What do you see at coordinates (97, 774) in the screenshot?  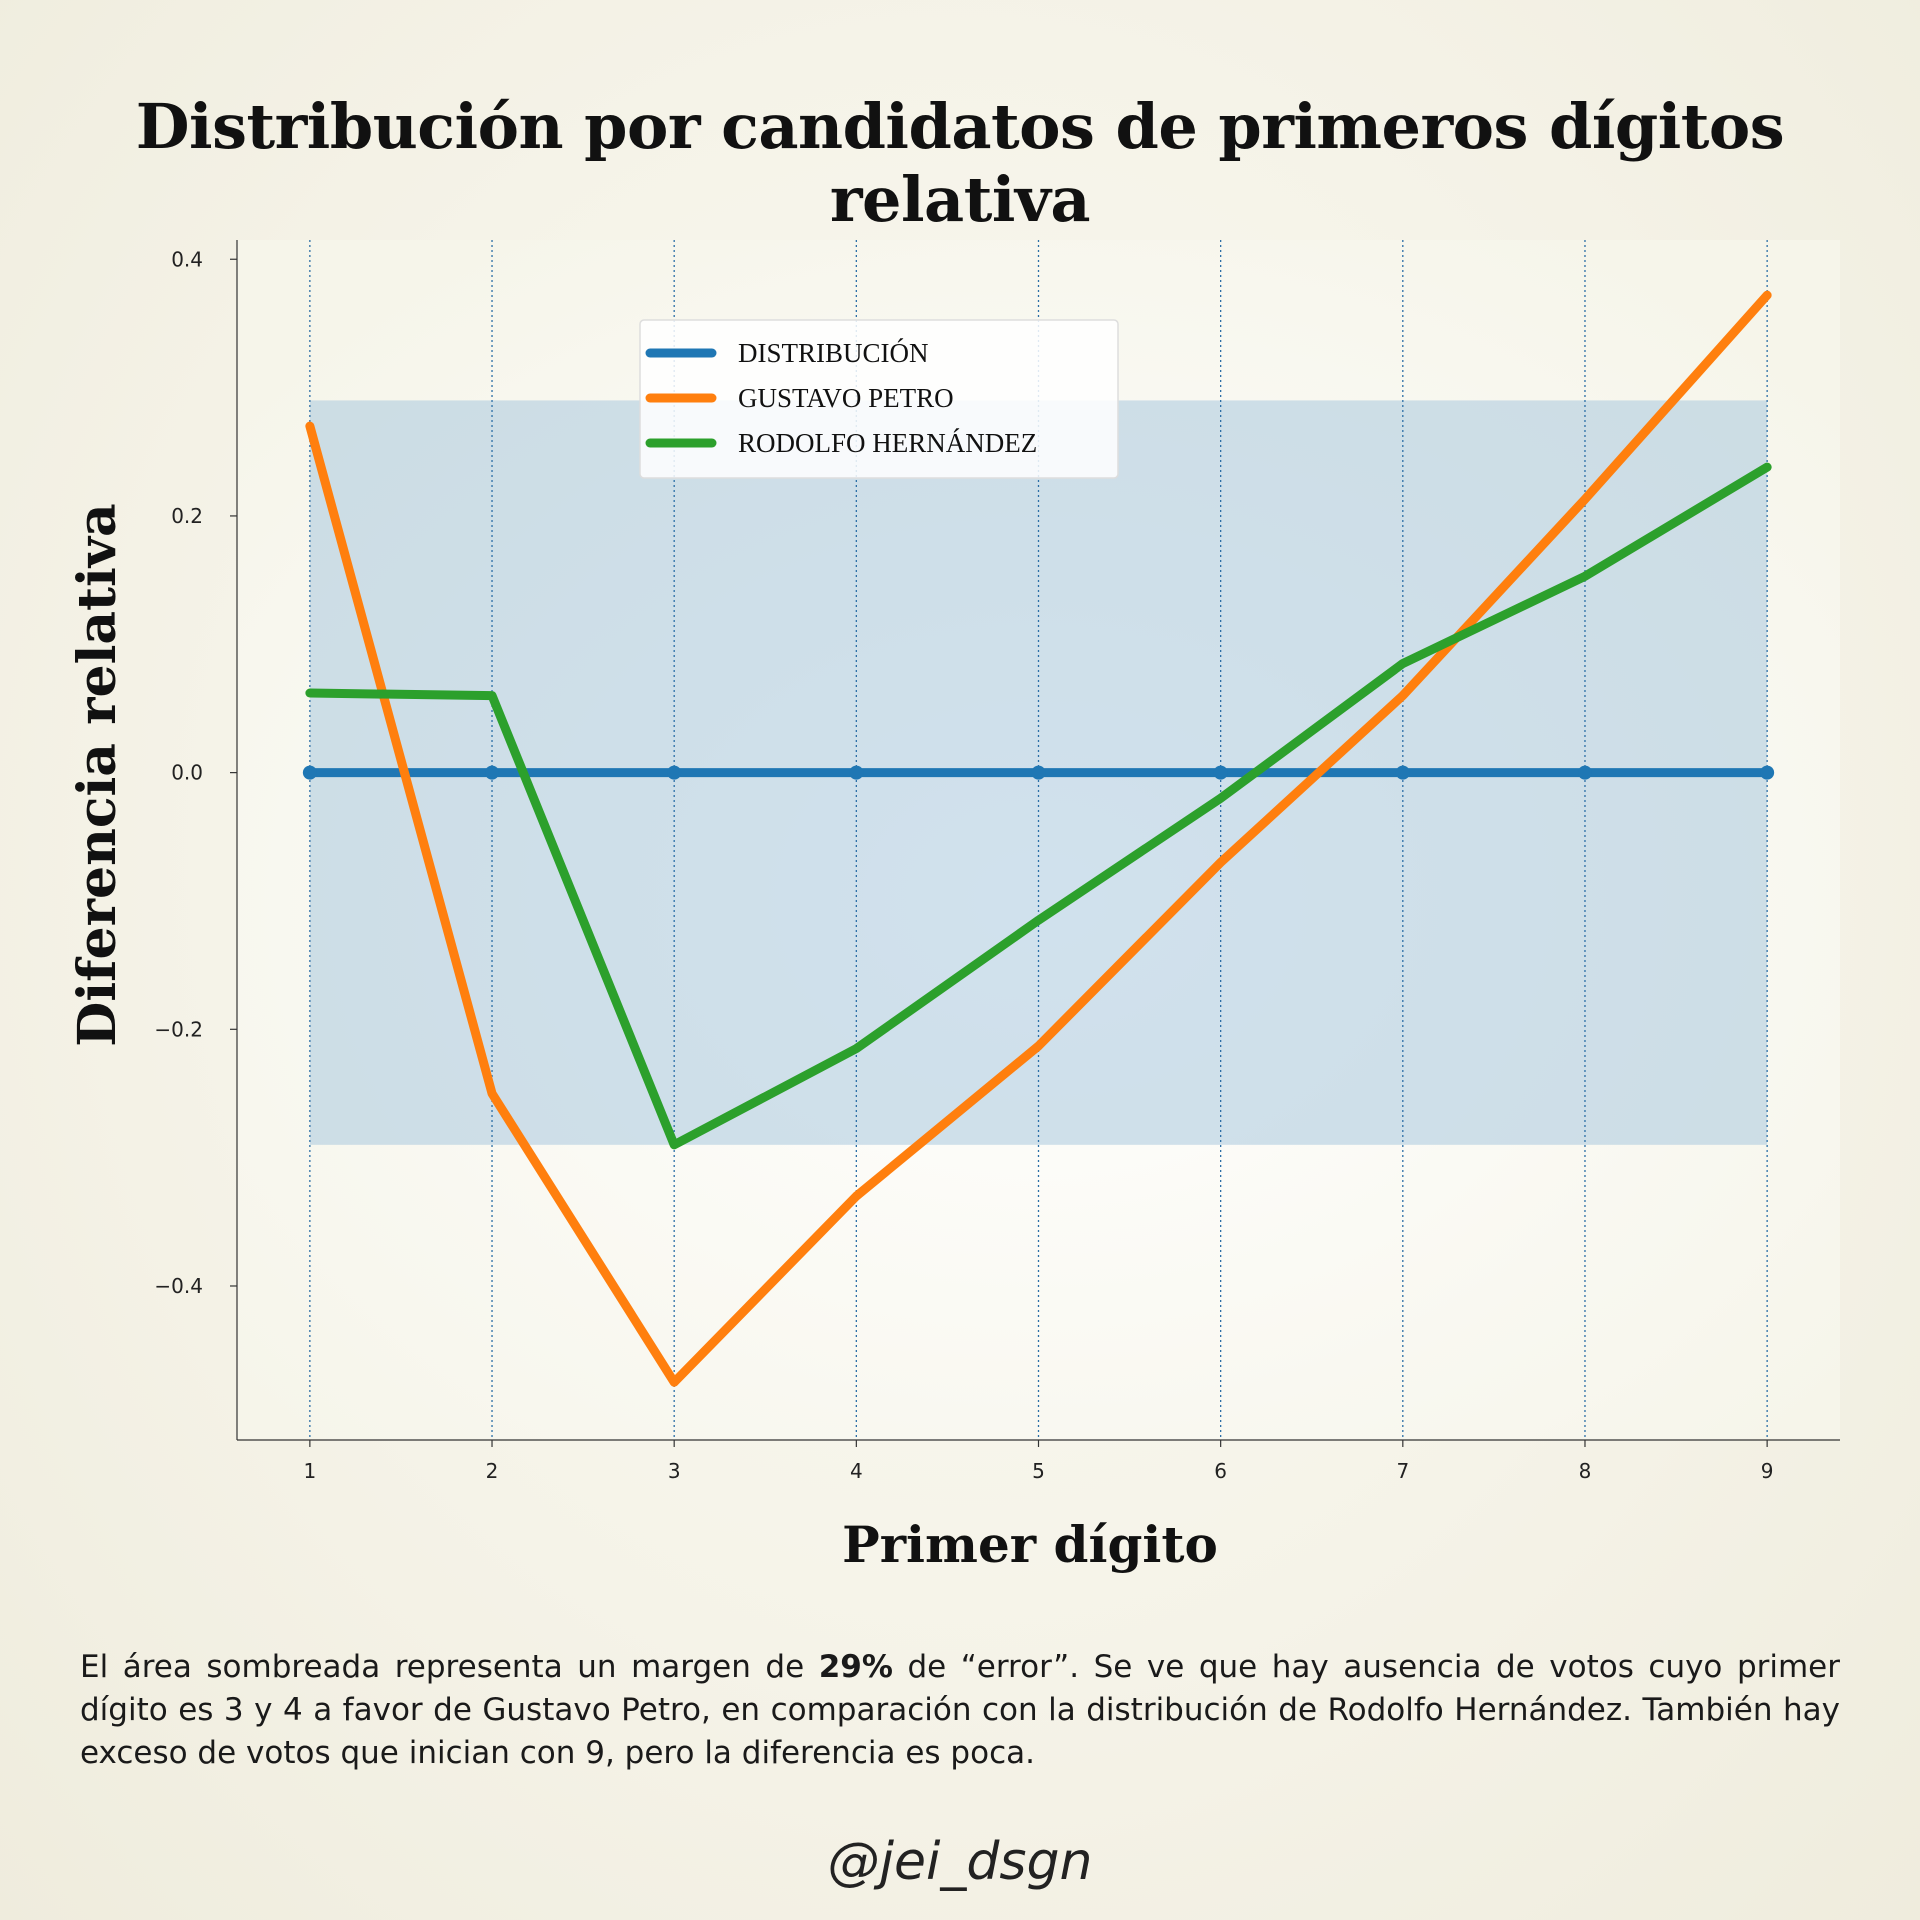 I see `y-axis-title: Diferencia relativa` at bounding box center [97, 774].